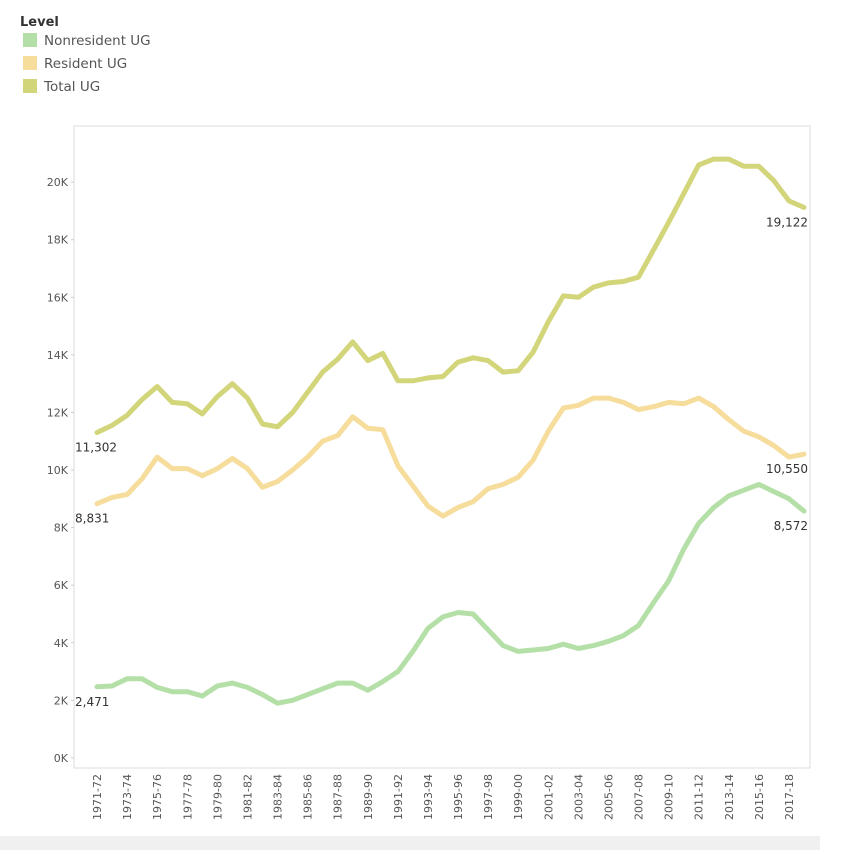  I want to click on x-tick-label: 1985-86, so click(308, 797).